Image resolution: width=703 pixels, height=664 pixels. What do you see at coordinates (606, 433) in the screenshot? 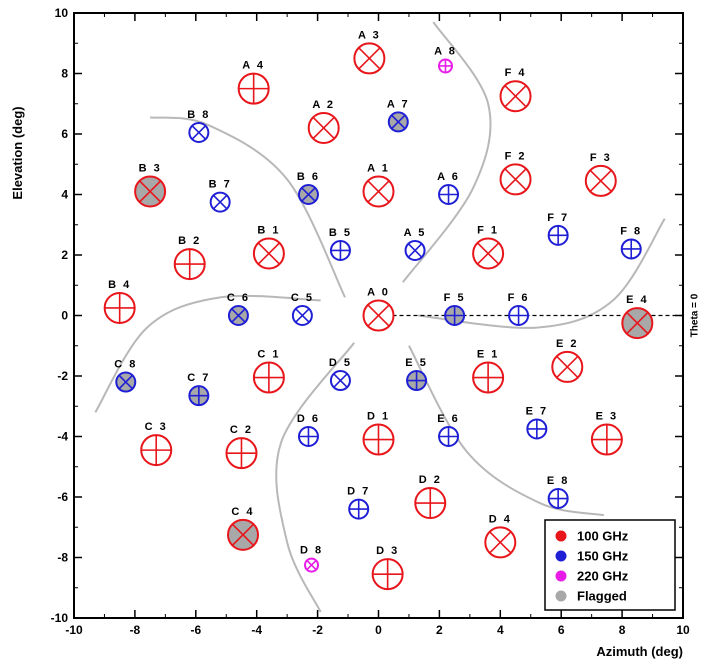
I see `detector-e3: E 3` at bounding box center [606, 433].